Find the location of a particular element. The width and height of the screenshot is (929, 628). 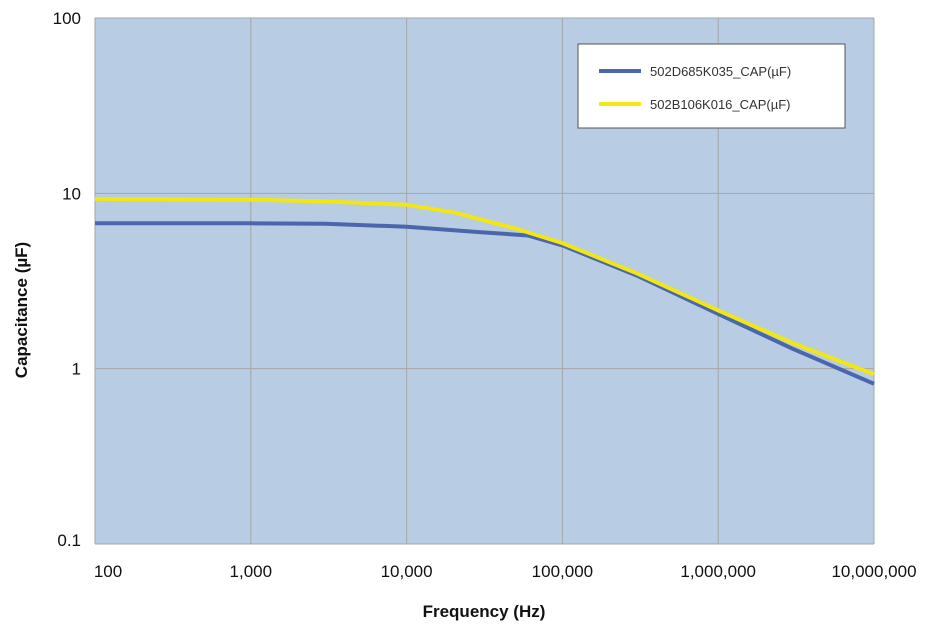

x-axis-title: Frequency (Hz) is located at coordinates (484, 611).